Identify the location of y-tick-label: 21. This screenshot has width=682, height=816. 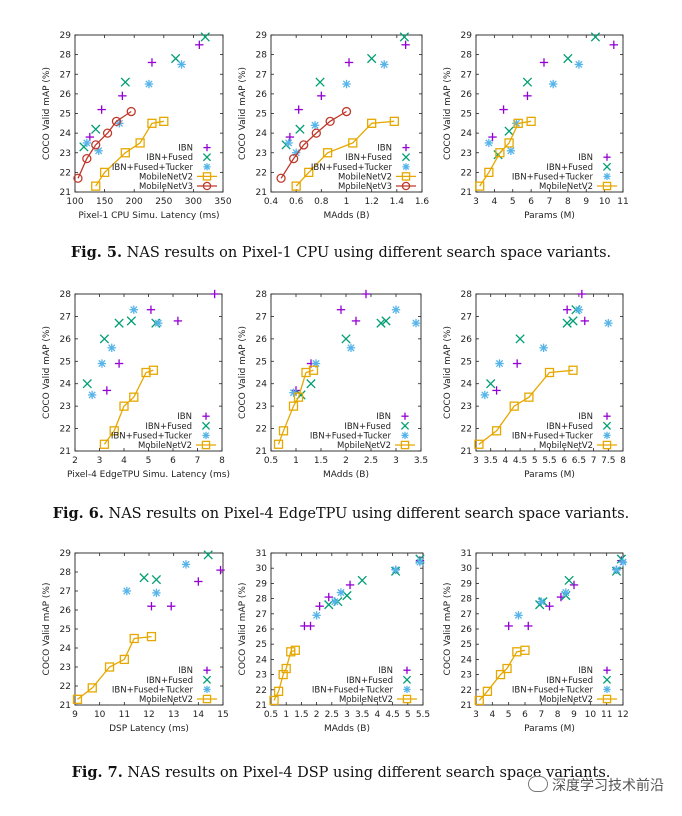
(65, 706).